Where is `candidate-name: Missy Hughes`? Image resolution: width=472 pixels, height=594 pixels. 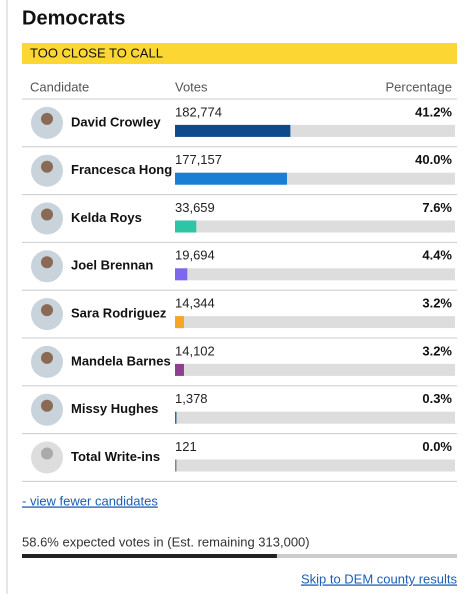
candidate-name: Missy Hughes is located at coordinates (114, 408).